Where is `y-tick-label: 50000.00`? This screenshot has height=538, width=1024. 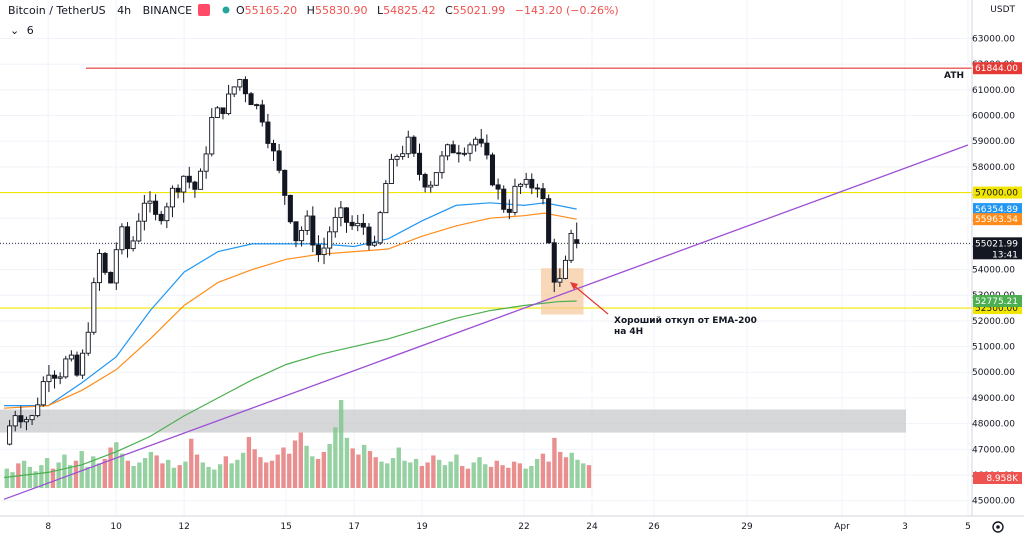 y-tick-label: 50000.00 is located at coordinates (993, 373).